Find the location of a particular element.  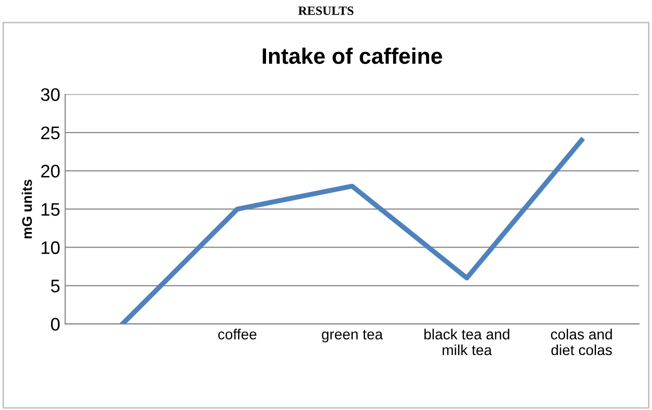

y-tick-label: 25 is located at coordinates (50, 133).